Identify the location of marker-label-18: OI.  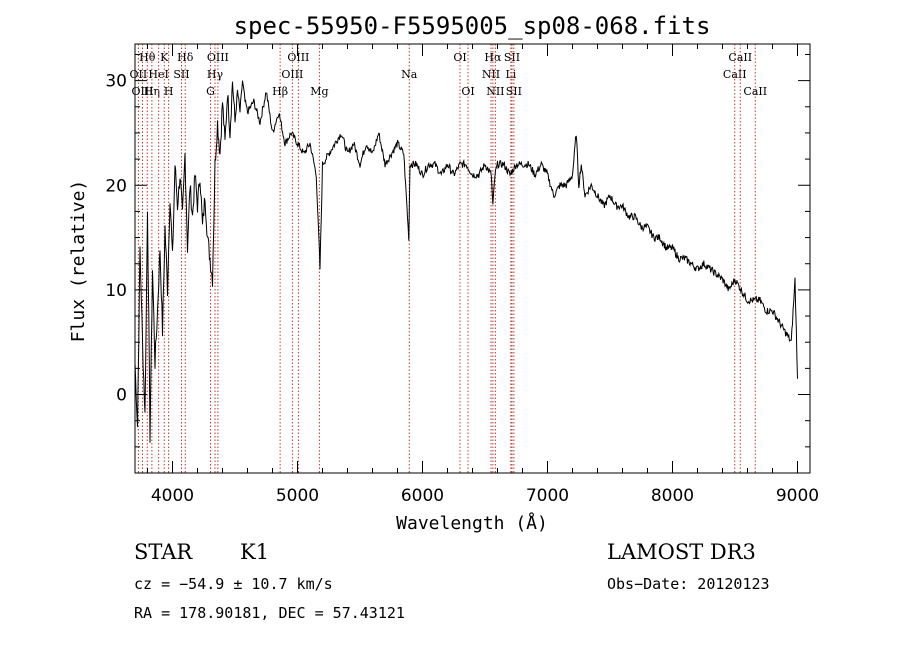
(467, 91).